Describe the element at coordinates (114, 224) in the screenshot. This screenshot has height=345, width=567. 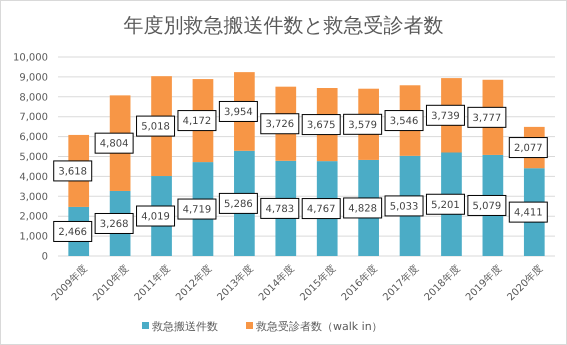
I see `data-label: 3,268` at that location.